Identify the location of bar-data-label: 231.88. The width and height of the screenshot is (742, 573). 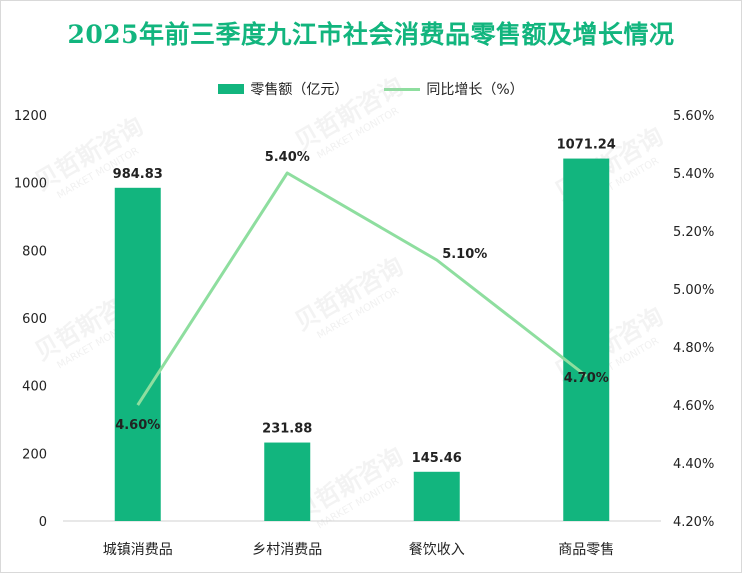
(287, 429).